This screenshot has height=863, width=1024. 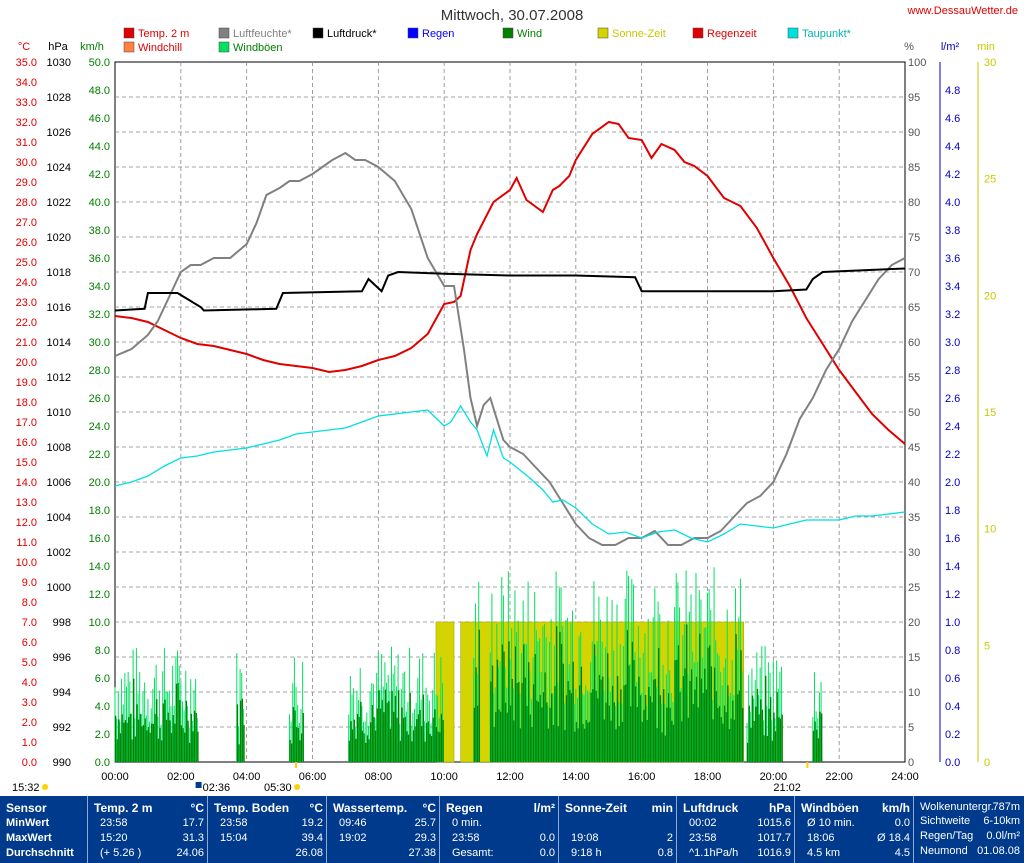 What do you see at coordinates (787, 787) in the screenshot?
I see `sunset-time: 21:02` at bounding box center [787, 787].